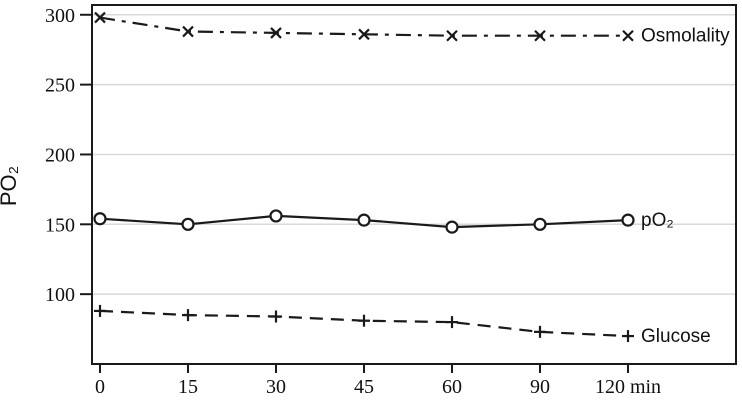 This screenshot has height=401, width=742. Describe the element at coordinates (540, 387) in the screenshot. I see `x-tick-label: 90` at that location.